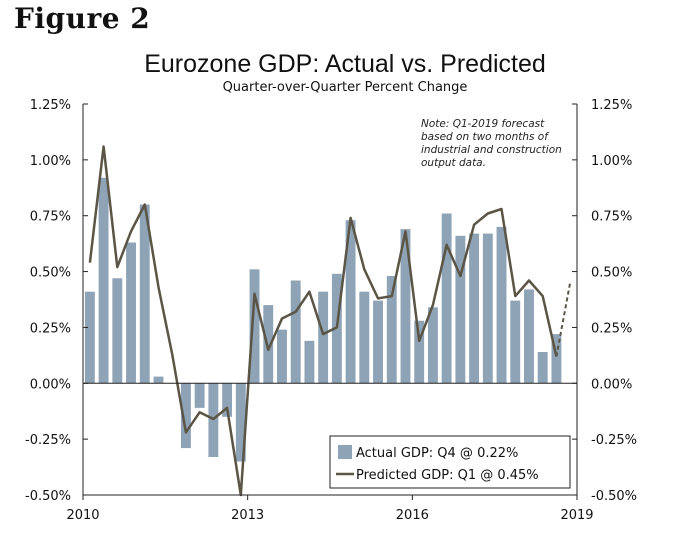 Image resolution: width=690 pixels, height=545 pixels. I want to click on right-y-tick-label: 0.75%, so click(611, 217).